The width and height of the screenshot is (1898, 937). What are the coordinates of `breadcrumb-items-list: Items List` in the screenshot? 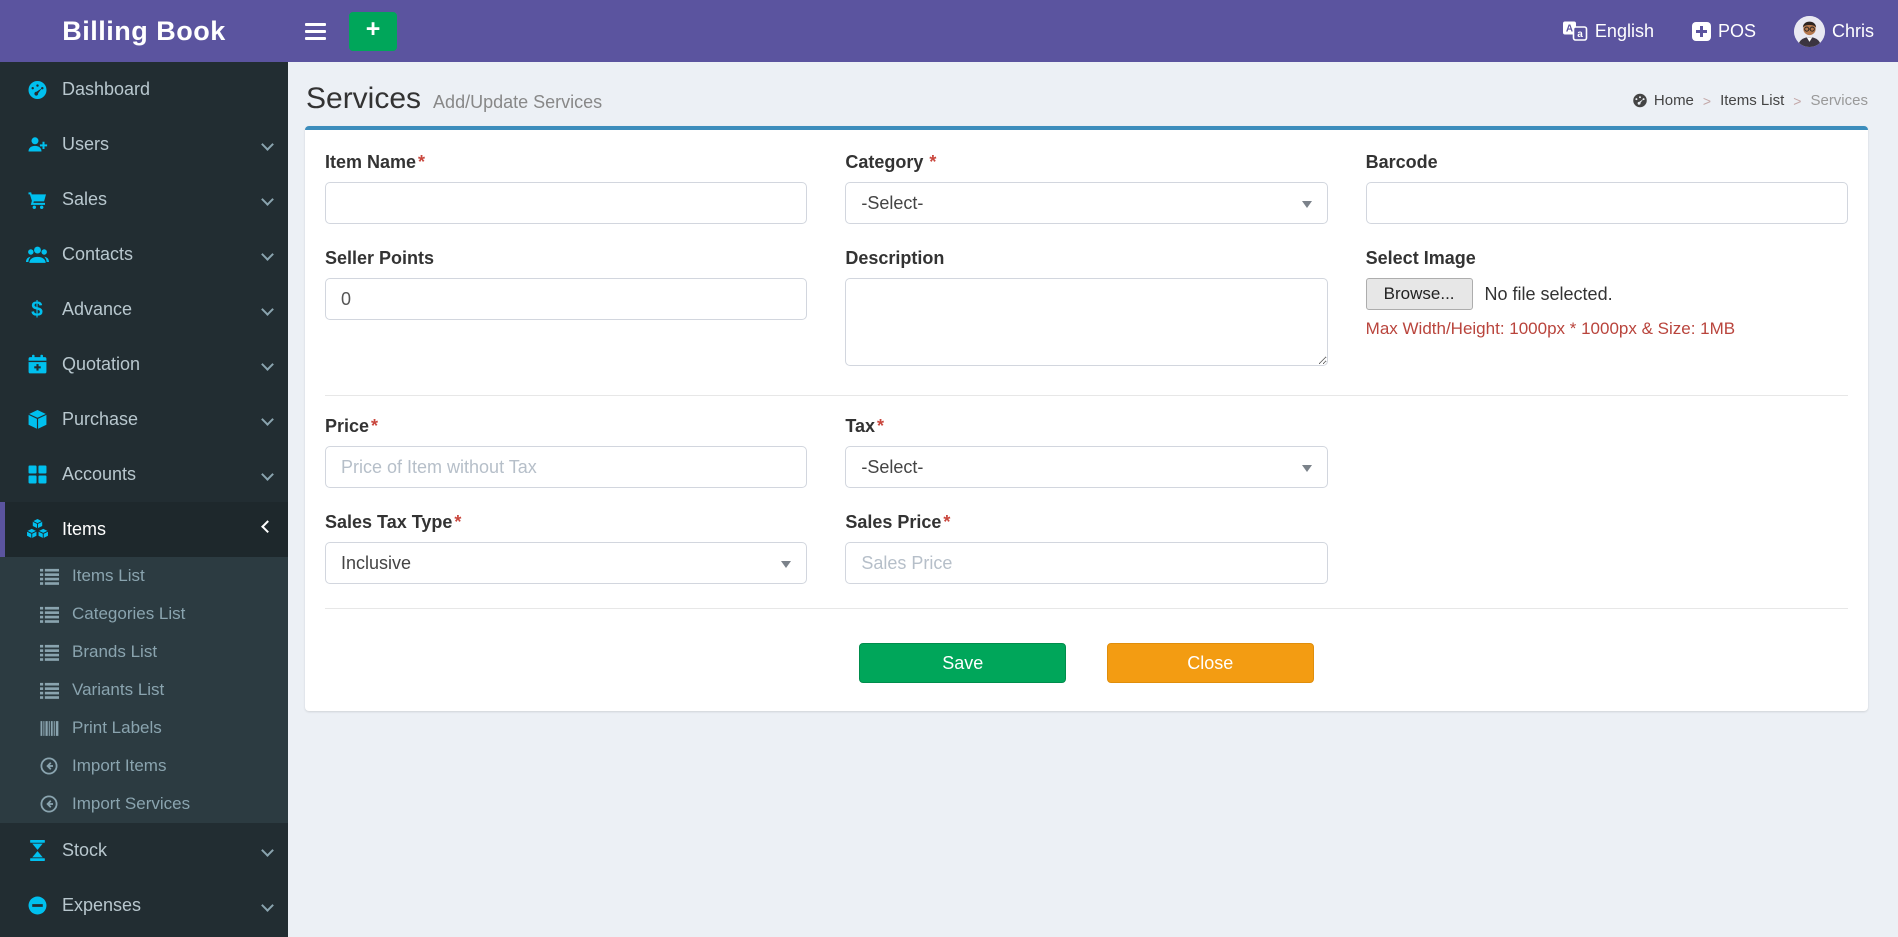 It's located at (1752, 100).